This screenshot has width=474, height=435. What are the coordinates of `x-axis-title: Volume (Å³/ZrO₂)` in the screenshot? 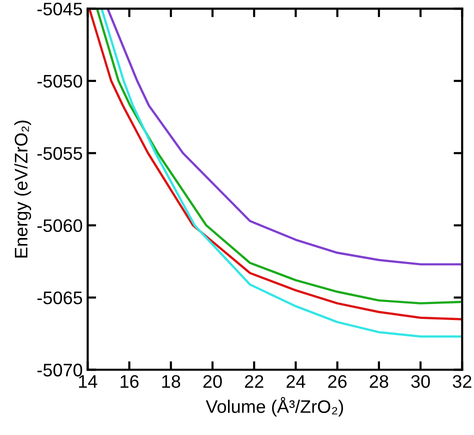 It's located at (275, 406).